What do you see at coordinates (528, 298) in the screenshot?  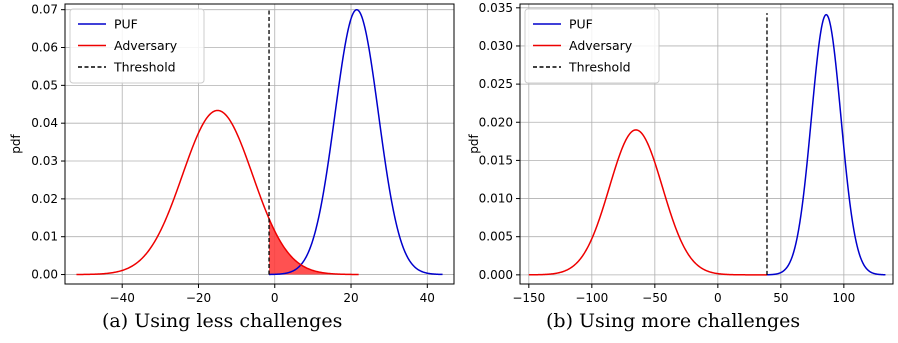 I see `x-tick-label: −150` at bounding box center [528, 298].